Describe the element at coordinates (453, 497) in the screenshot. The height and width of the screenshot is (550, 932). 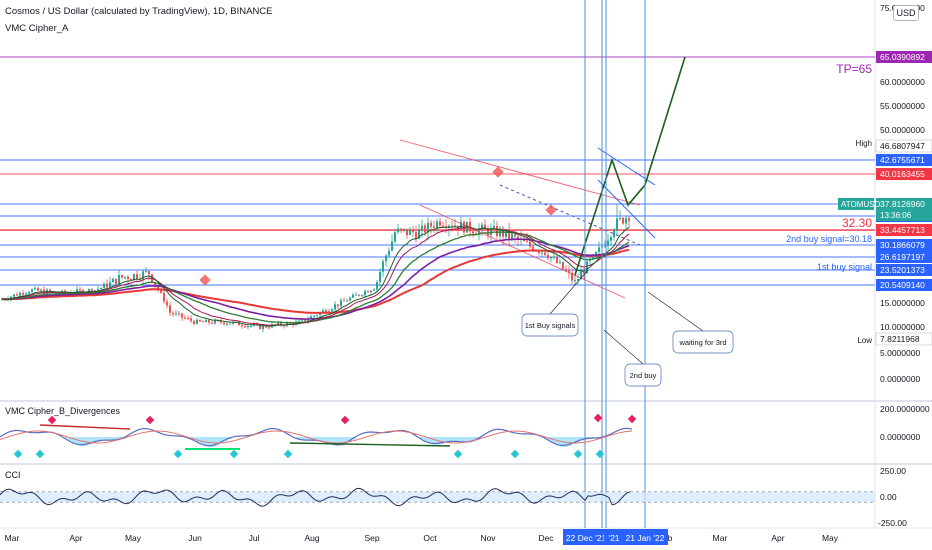
I see `cci-pane: 250.00 0.00 -250.00` at that location.